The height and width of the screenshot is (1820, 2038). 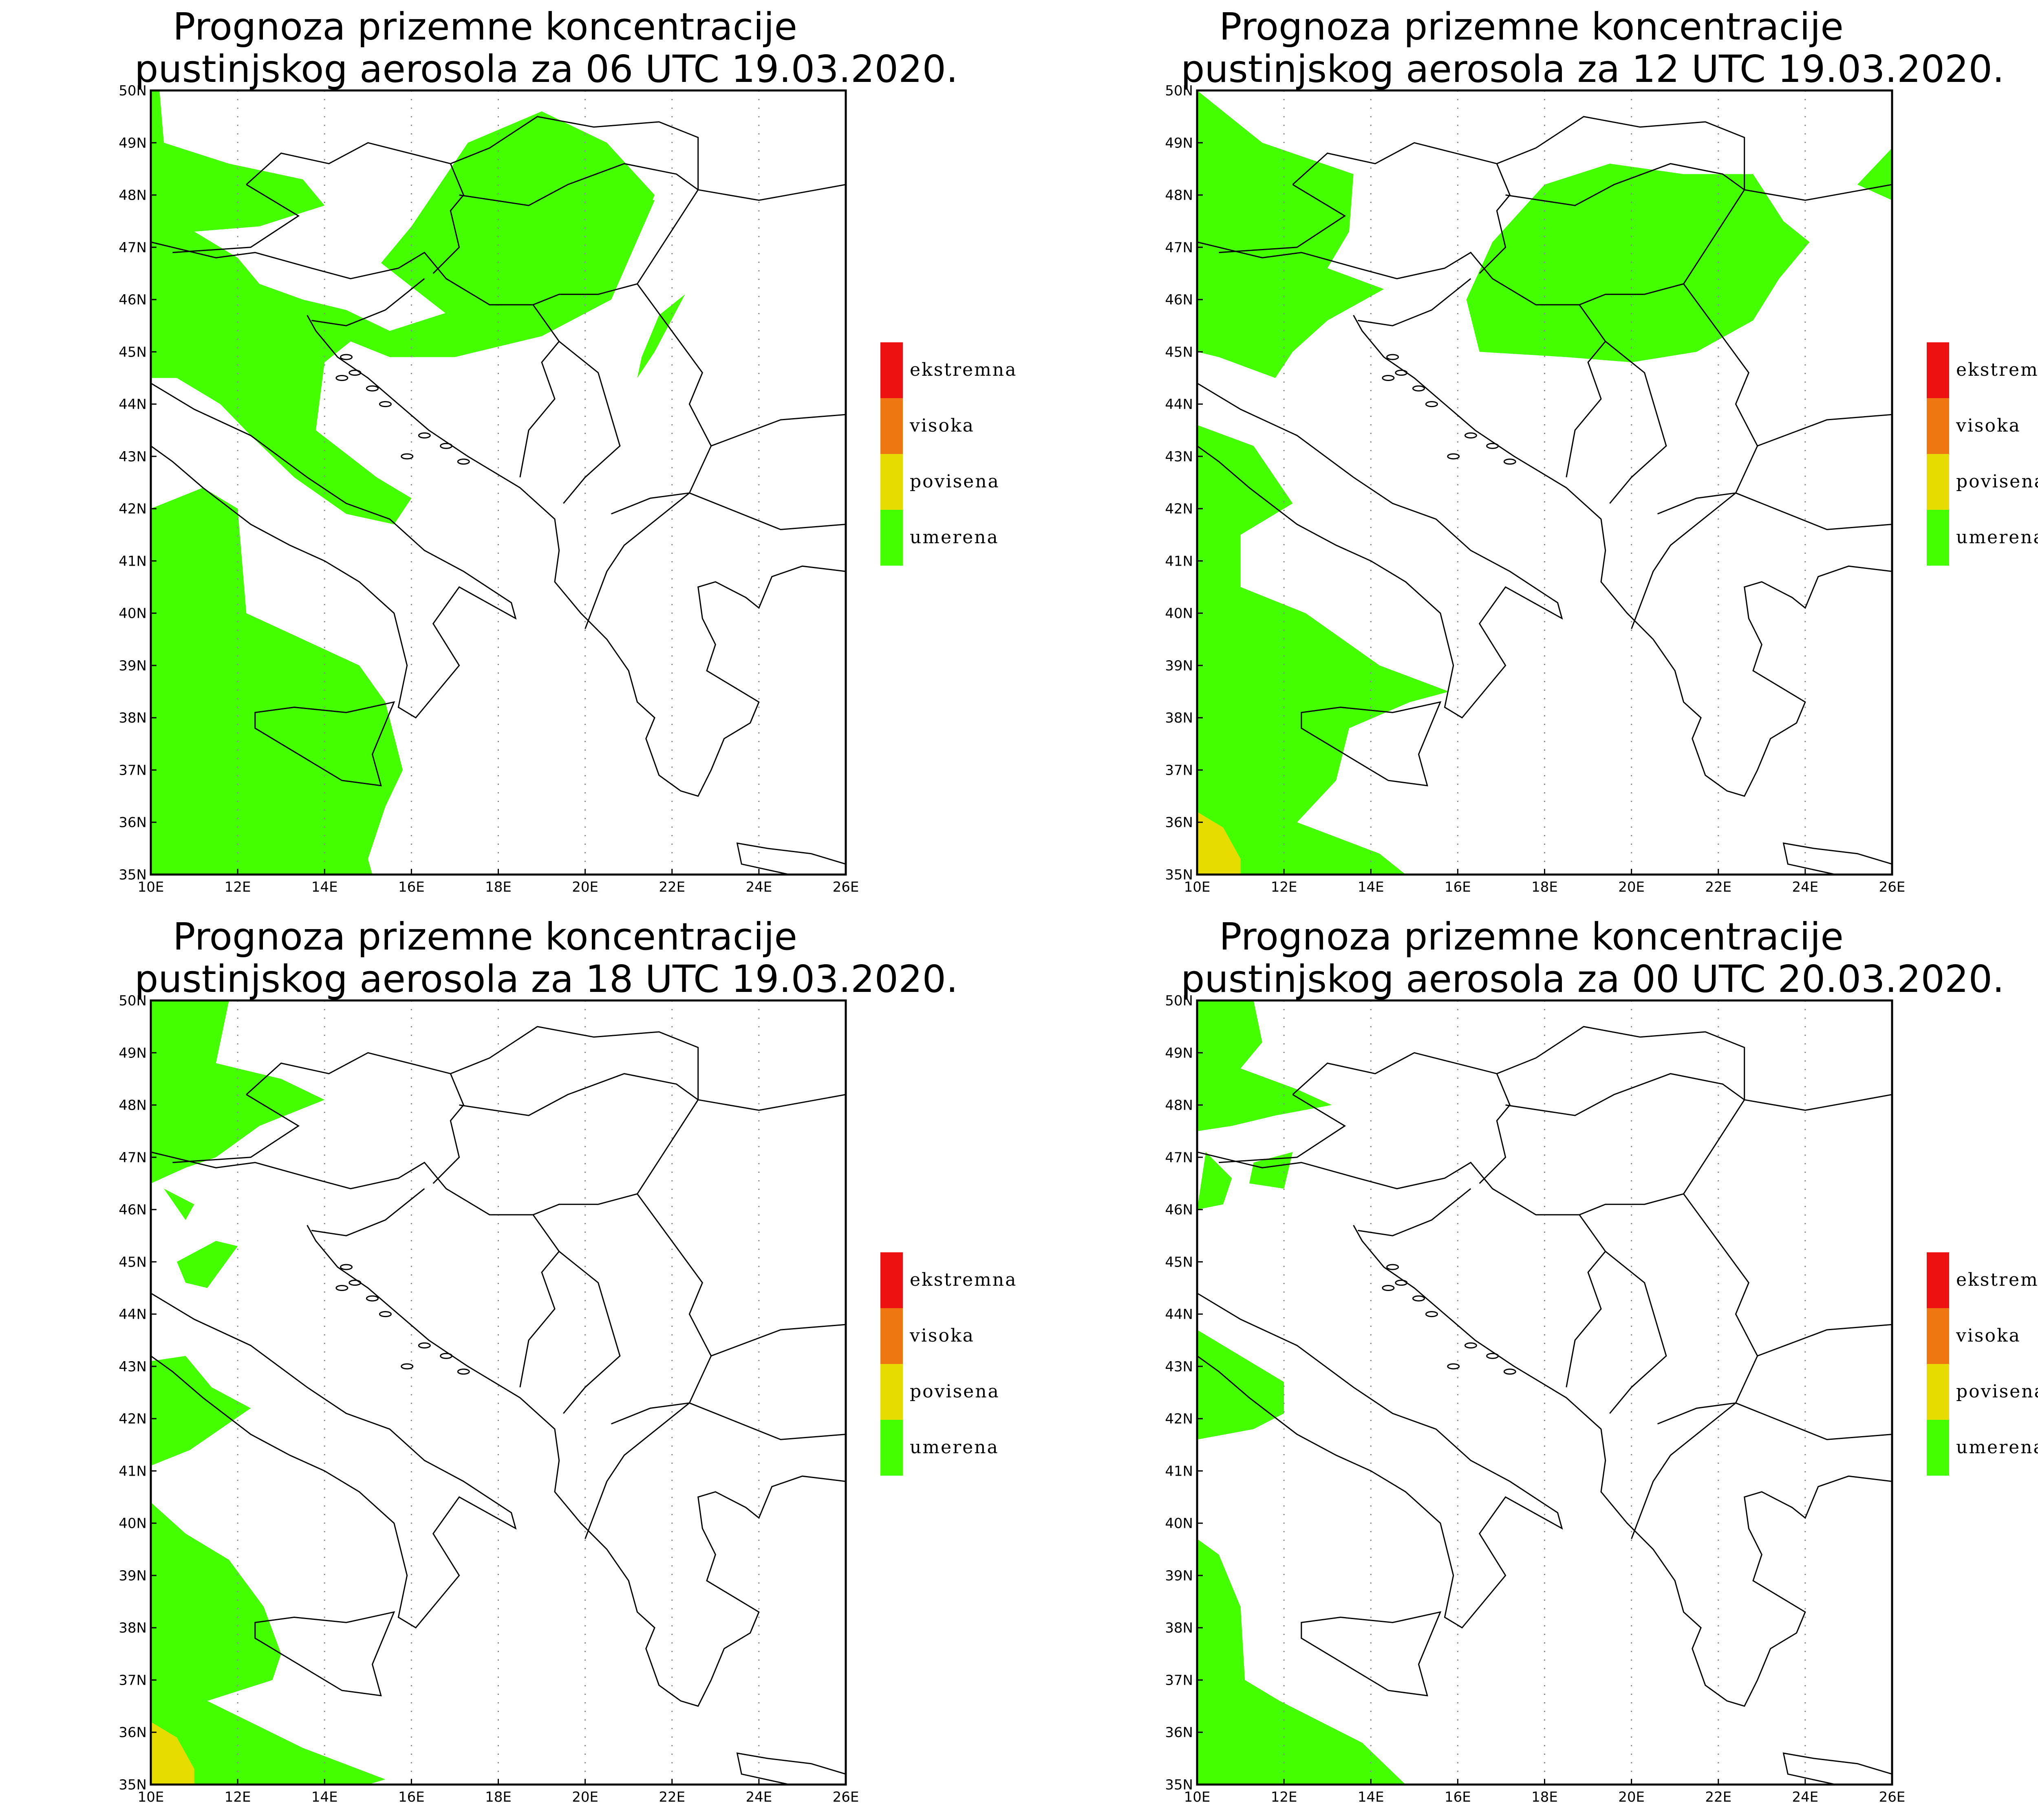 I want to click on legend-item-elevated: povisena, so click(x=962, y=482).